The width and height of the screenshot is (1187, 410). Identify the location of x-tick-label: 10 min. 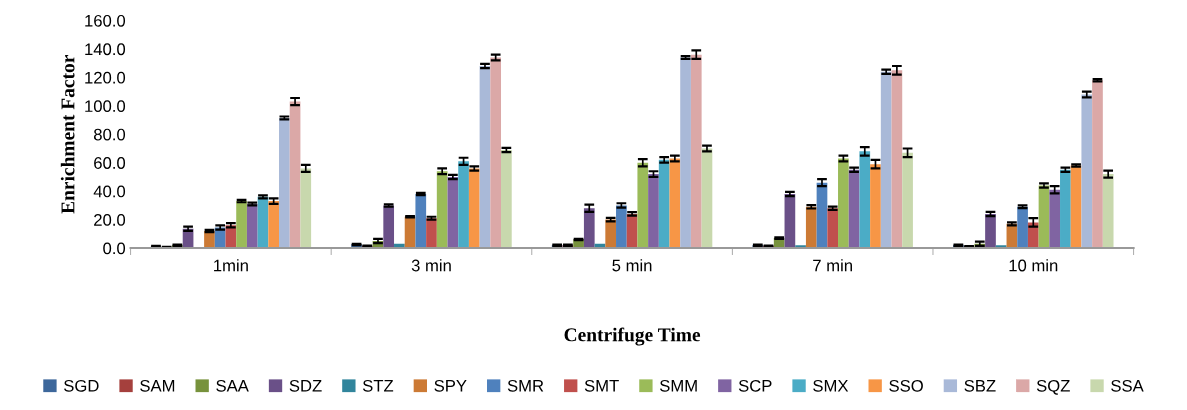
(1033, 265).